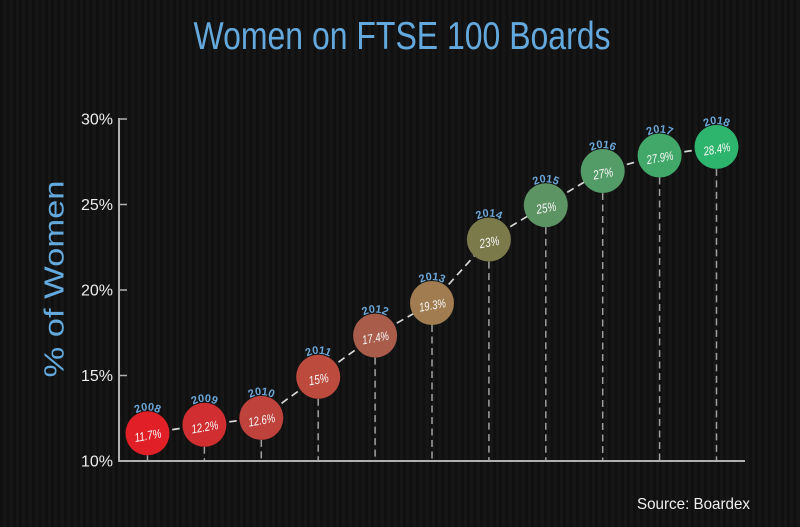 The image size is (800, 527). Describe the element at coordinates (97, 291) in the screenshot. I see `svg-text: 20%` at that location.